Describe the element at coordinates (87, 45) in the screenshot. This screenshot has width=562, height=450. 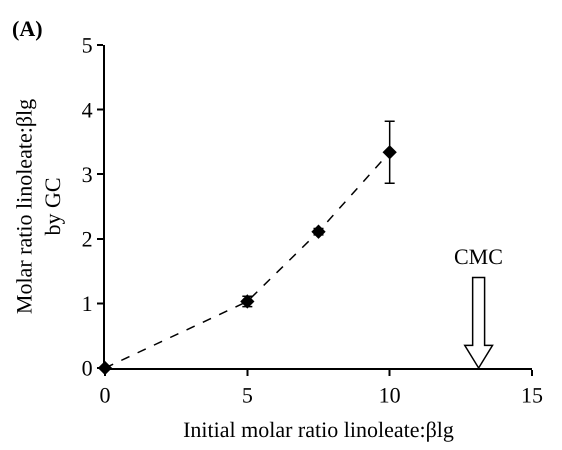
I see `y-tick-label: 5` at that location.